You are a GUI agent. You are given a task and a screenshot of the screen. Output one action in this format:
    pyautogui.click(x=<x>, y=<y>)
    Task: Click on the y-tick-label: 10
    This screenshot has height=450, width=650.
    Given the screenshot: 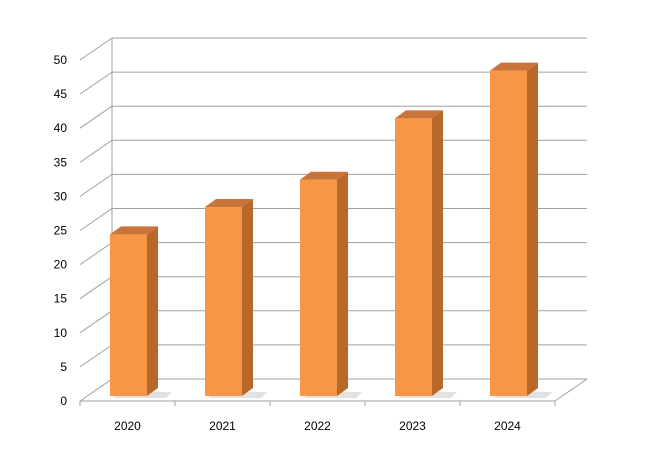 What is the action you would take?
    pyautogui.click(x=61, y=333)
    